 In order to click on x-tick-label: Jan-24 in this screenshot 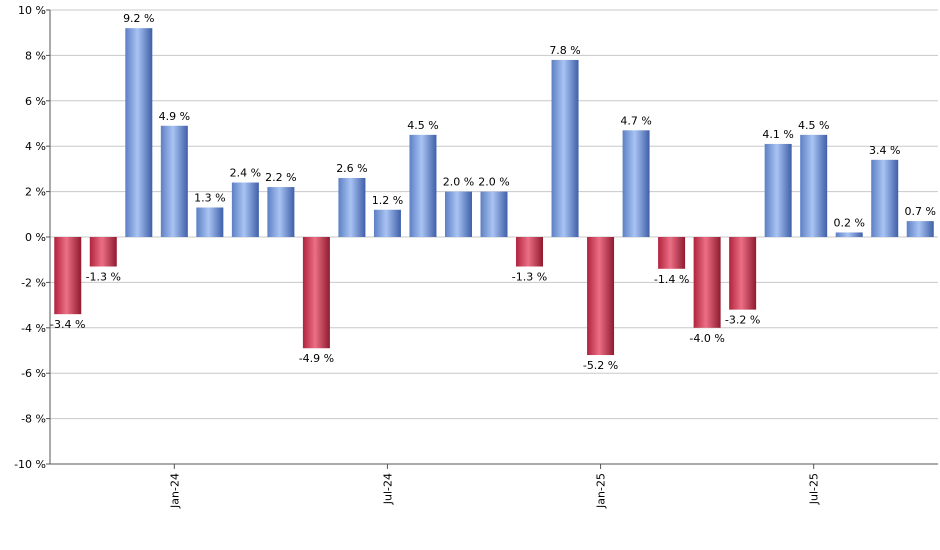, I will do `click(174, 491)`.